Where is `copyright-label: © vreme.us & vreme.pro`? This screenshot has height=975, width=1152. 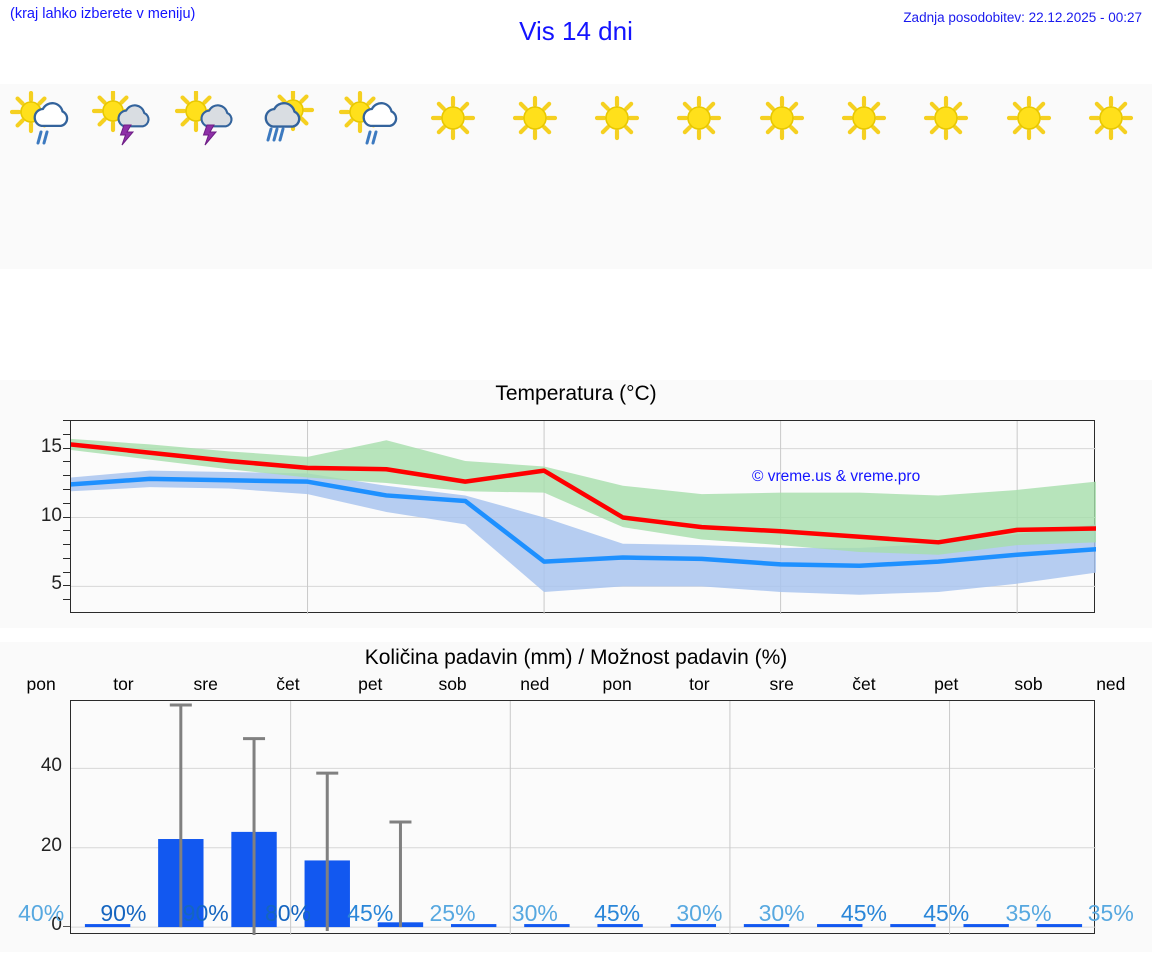
copyright-label: © vreme.us & vreme.pro is located at coordinates (836, 476).